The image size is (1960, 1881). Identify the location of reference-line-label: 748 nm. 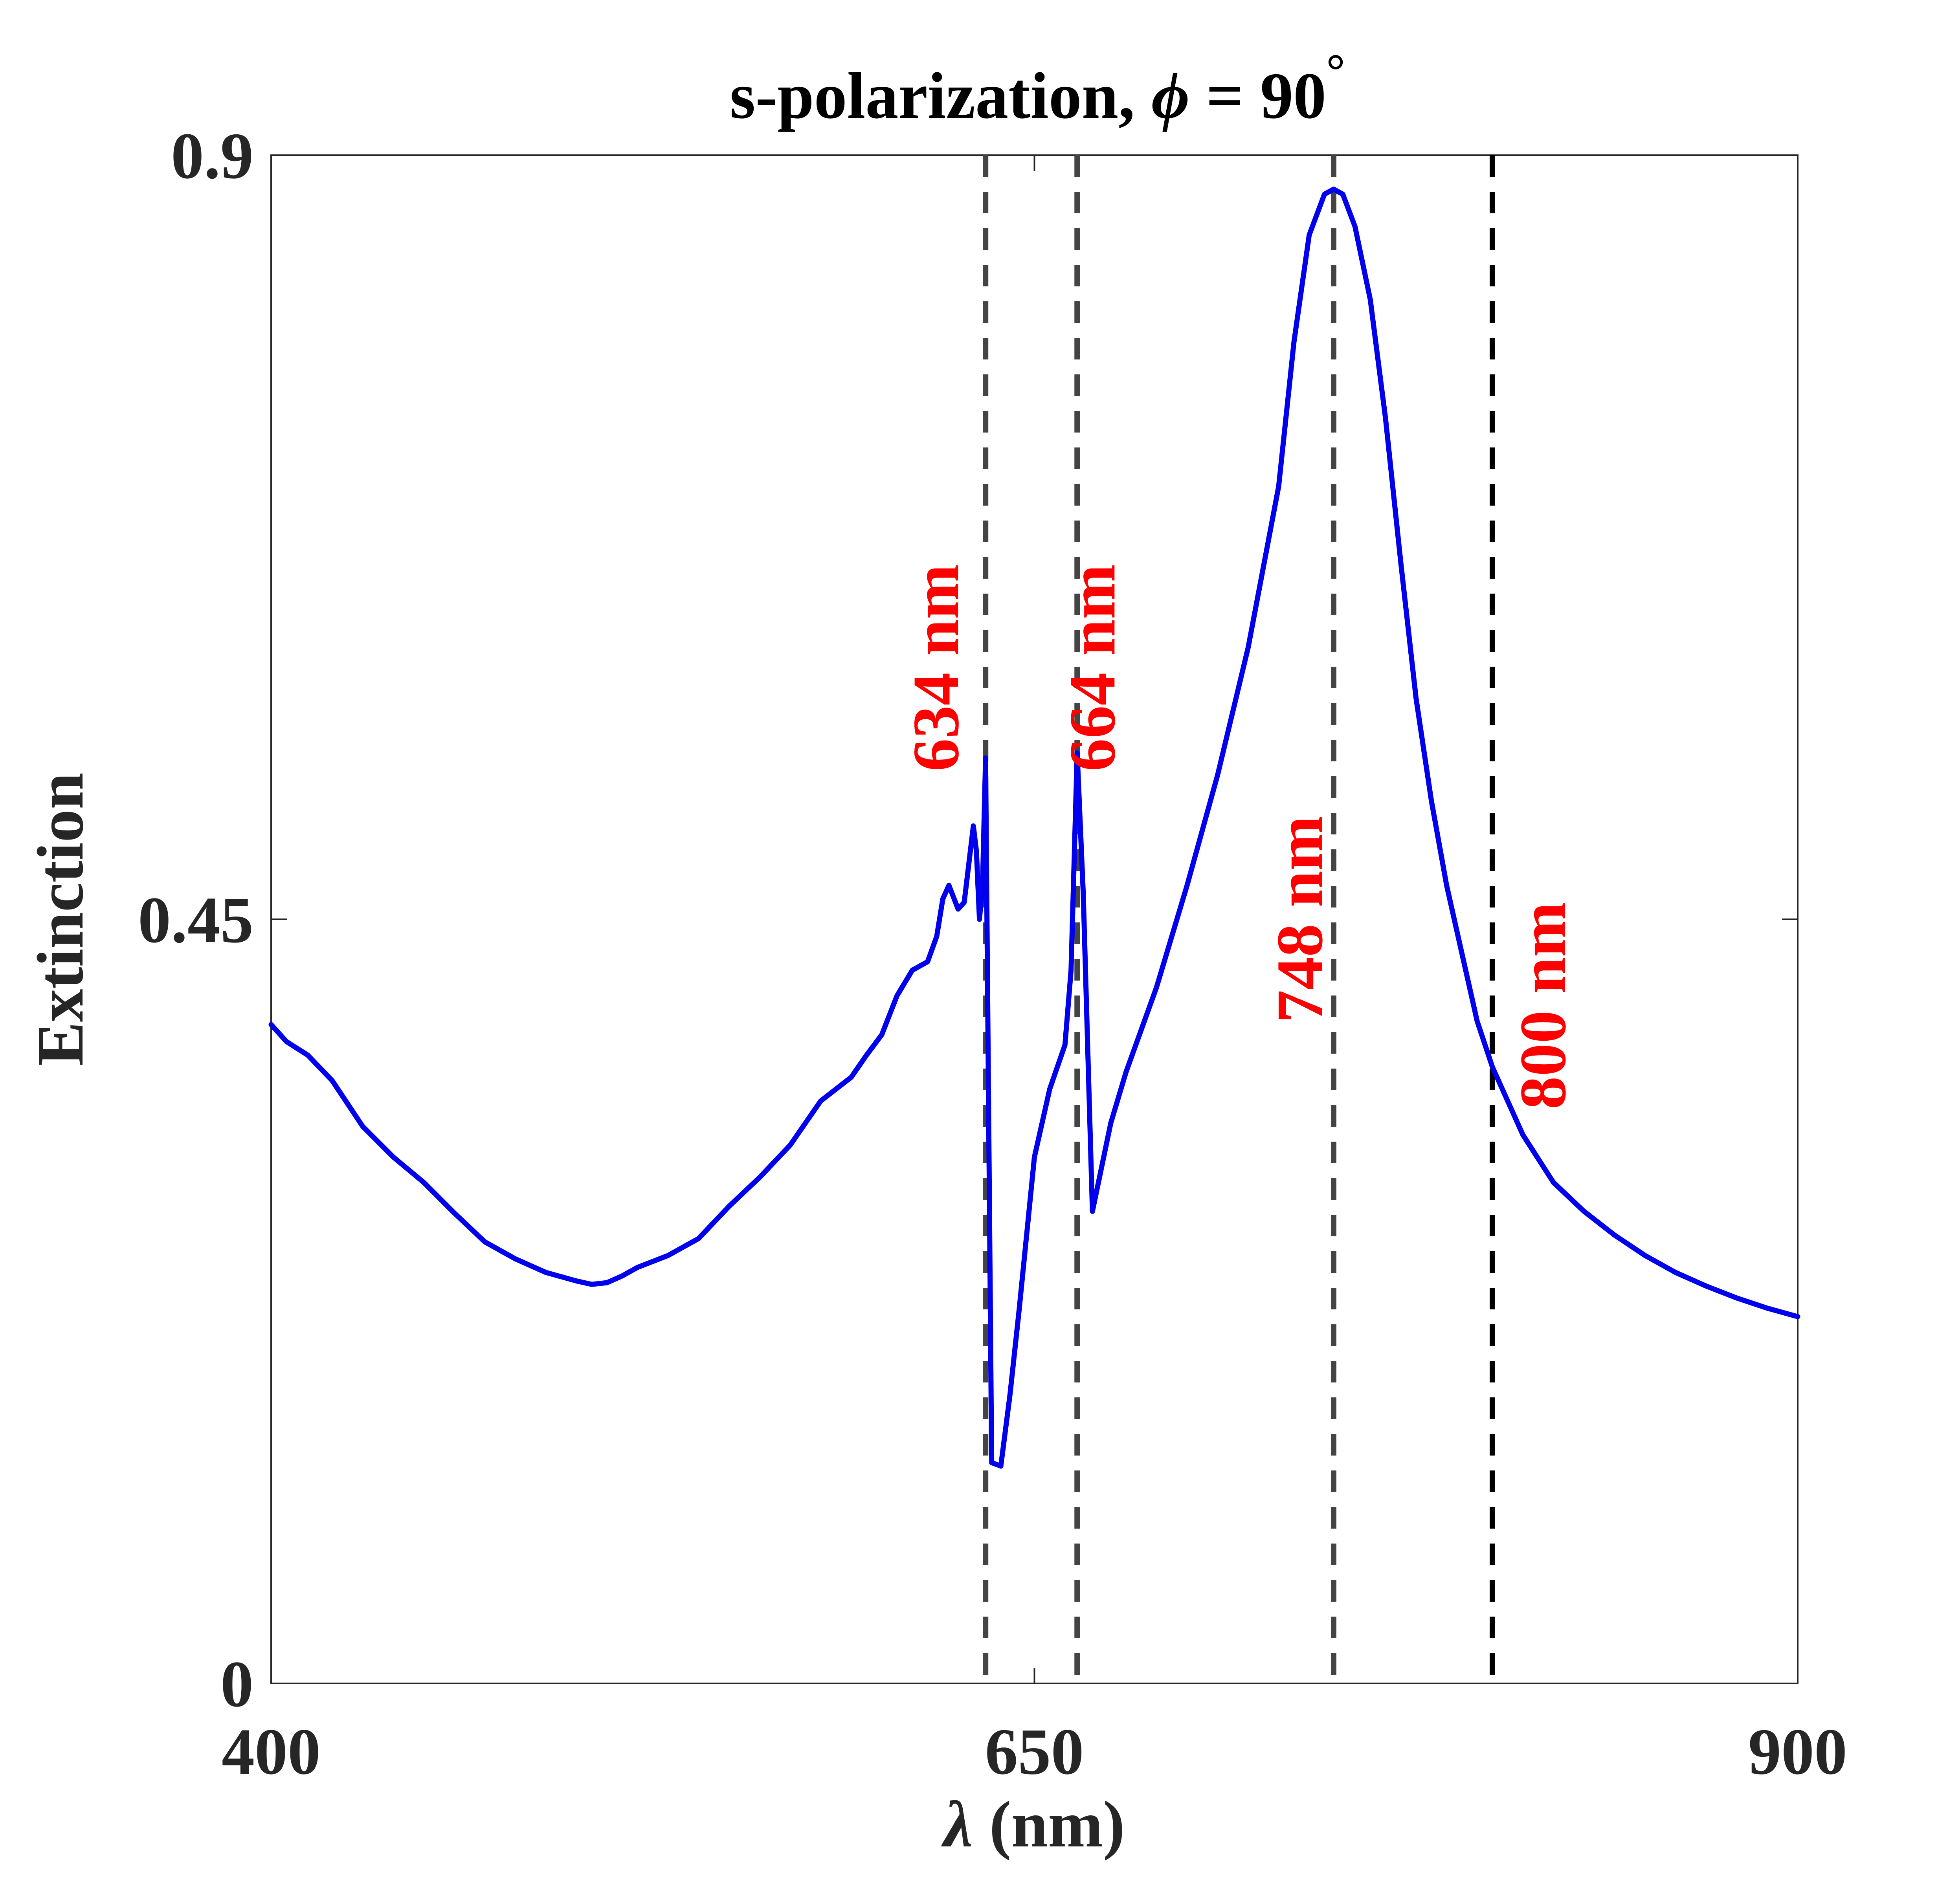
(1300, 919).